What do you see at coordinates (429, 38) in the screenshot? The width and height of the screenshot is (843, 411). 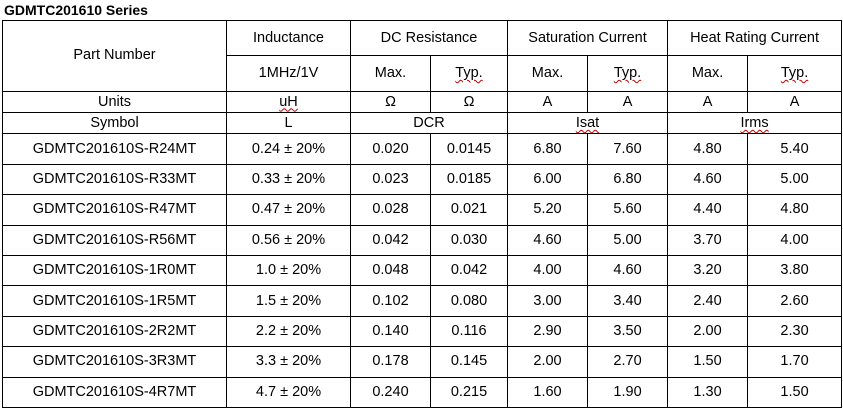 I see `header-dc-resistance: DC Resistance` at bounding box center [429, 38].